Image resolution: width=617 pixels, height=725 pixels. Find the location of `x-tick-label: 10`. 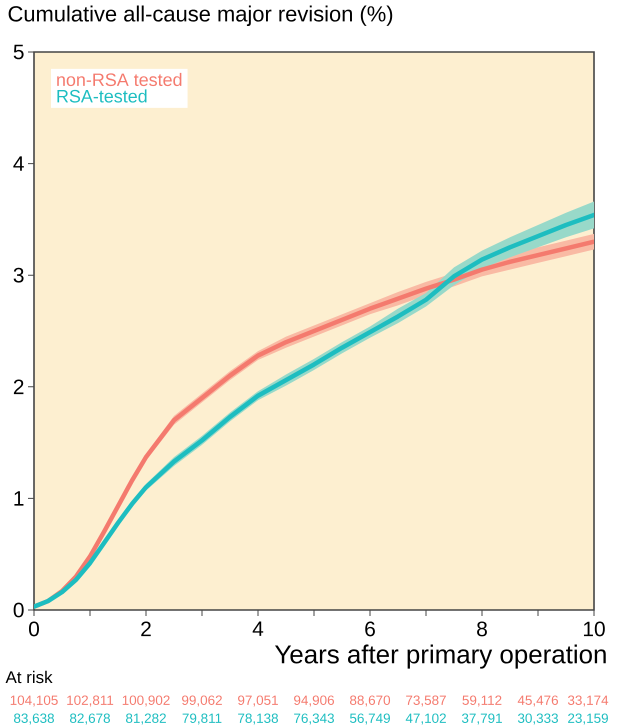

x-tick-label: 10 is located at coordinates (594, 629).